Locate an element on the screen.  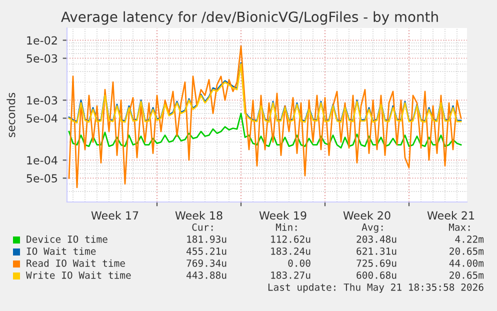
text: 600.68u is located at coordinates (376, 275).